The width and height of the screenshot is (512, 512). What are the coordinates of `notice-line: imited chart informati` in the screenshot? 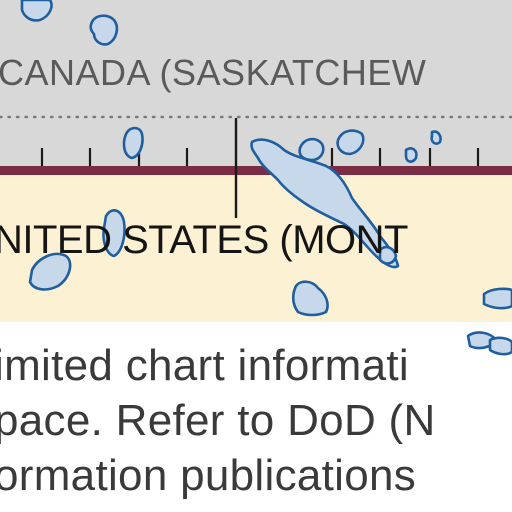 It's located at (204, 365).